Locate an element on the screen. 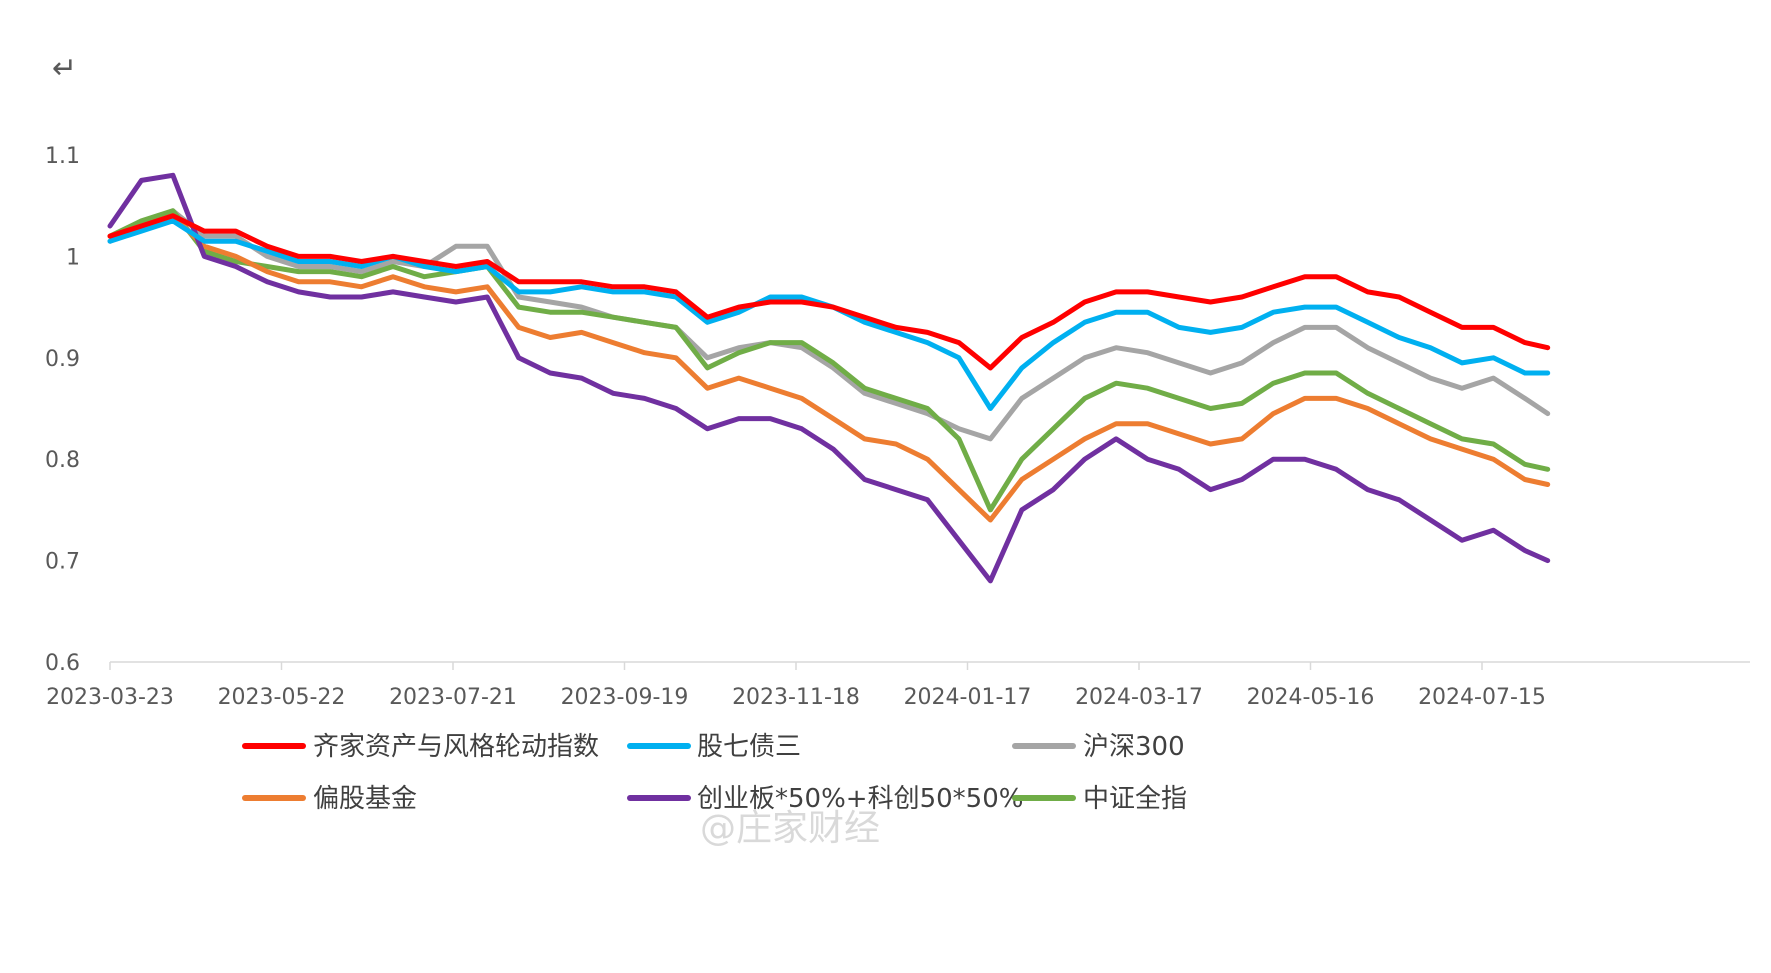 This screenshot has width=1771, height=973. x-tick-label: 2023-07-21 is located at coordinates (453, 697).